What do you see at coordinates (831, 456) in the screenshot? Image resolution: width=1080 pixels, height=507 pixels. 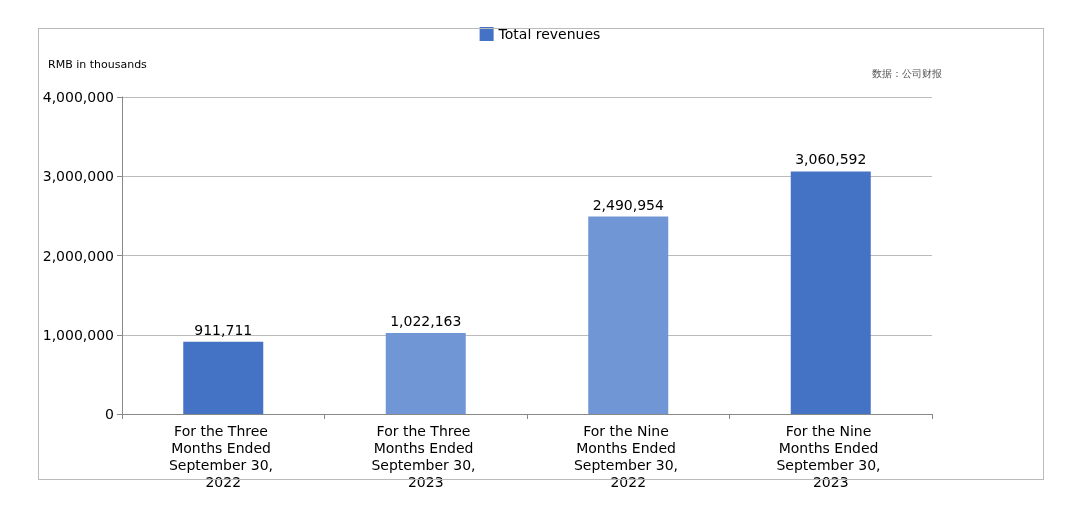 I see `x-tick-label: For the Nine Months Ended September 30, 2023` at bounding box center [831, 456].